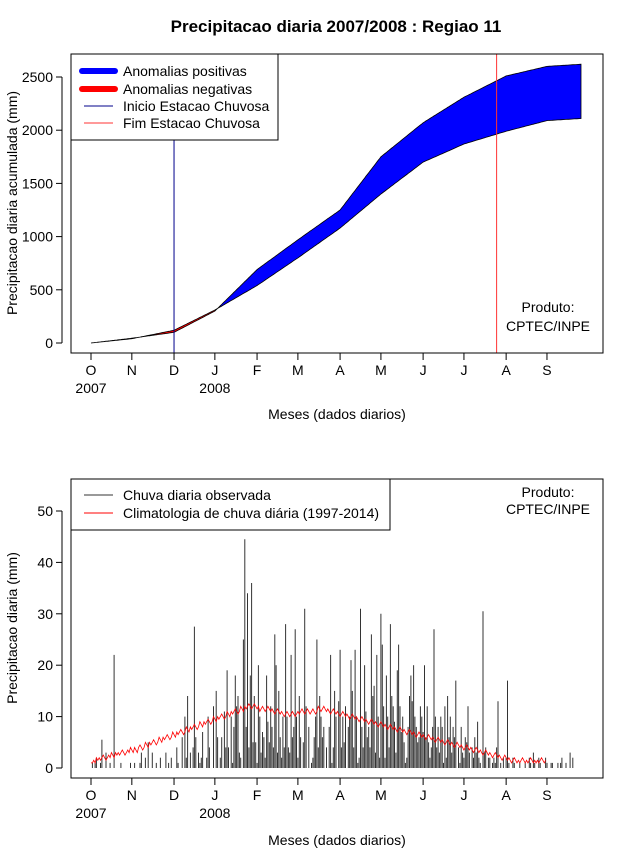  What do you see at coordinates (37, 183) in the screenshot?
I see `y-tick-label: 1500` at bounding box center [37, 183].